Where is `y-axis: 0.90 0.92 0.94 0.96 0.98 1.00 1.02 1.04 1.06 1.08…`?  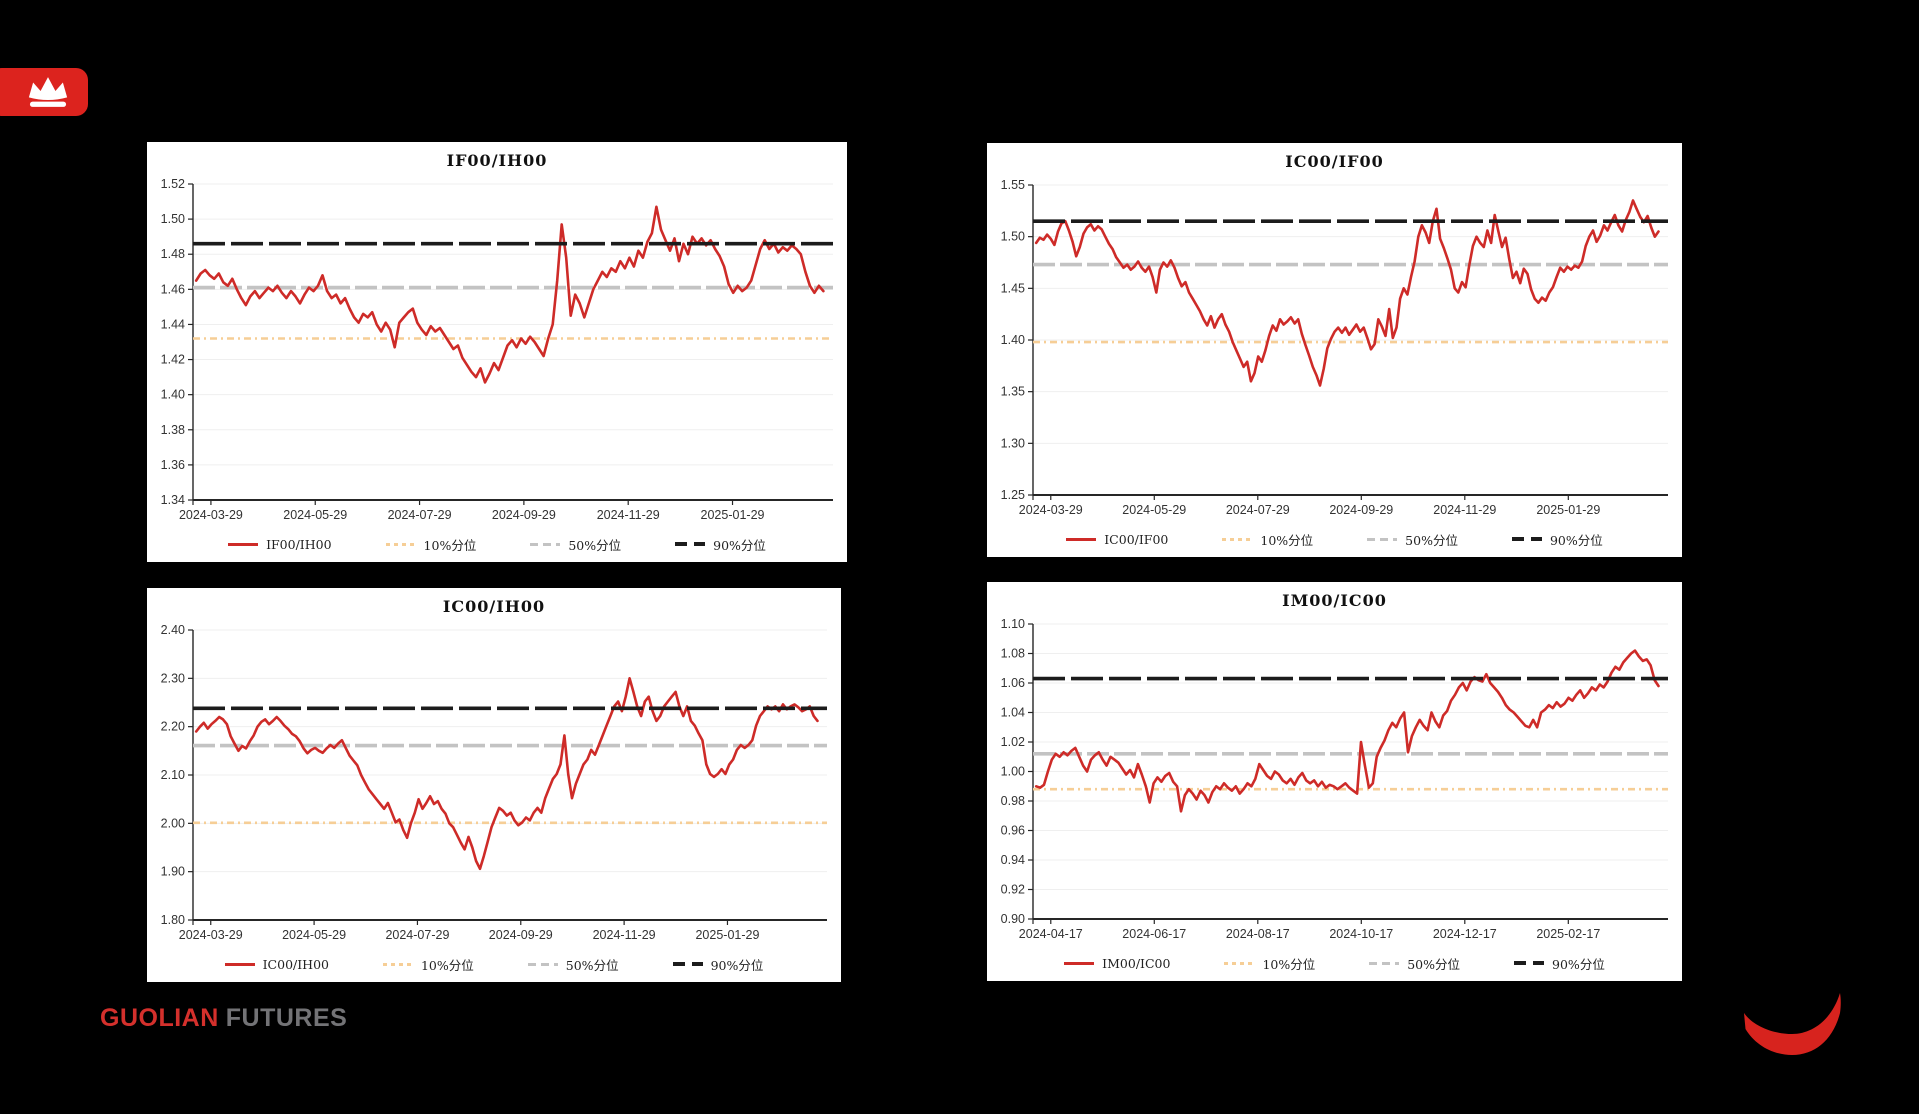 y-axis: 0.90 0.92 0.94 0.96 0.98 1.00 1.02 1.04 1.06 1.08… is located at coordinates (1017, 771).